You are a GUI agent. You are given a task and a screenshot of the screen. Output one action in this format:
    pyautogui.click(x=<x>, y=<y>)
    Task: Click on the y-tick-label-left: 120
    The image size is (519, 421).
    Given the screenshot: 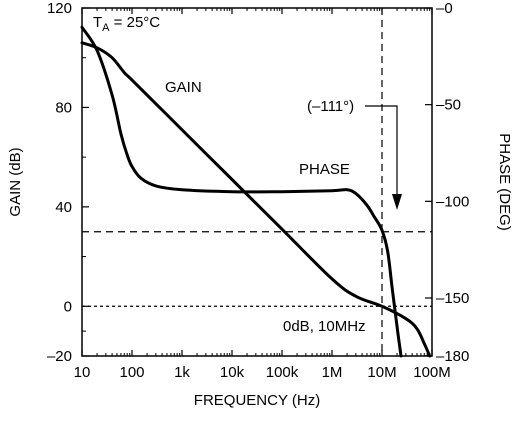 What is the action you would take?
    pyautogui.click(x=59, y=8)
    